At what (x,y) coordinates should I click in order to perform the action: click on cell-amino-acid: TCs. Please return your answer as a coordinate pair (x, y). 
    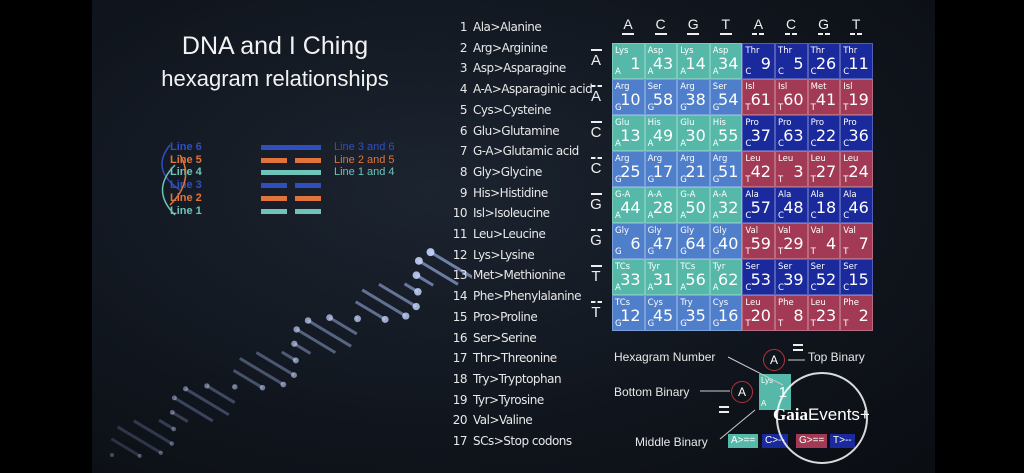
    Looking at the image, I should click on (623, 303).